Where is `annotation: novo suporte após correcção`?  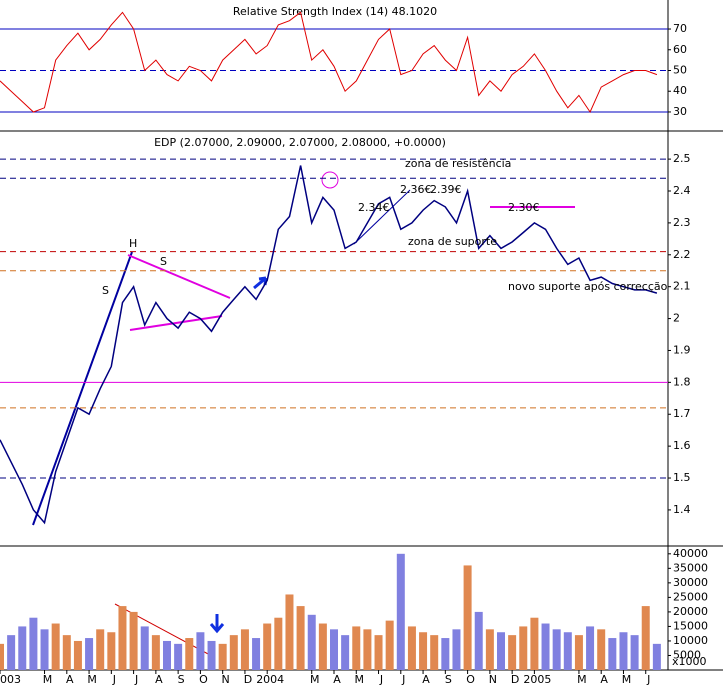
annotation: novo suporte após correcção is located at coordinates (588, 286).